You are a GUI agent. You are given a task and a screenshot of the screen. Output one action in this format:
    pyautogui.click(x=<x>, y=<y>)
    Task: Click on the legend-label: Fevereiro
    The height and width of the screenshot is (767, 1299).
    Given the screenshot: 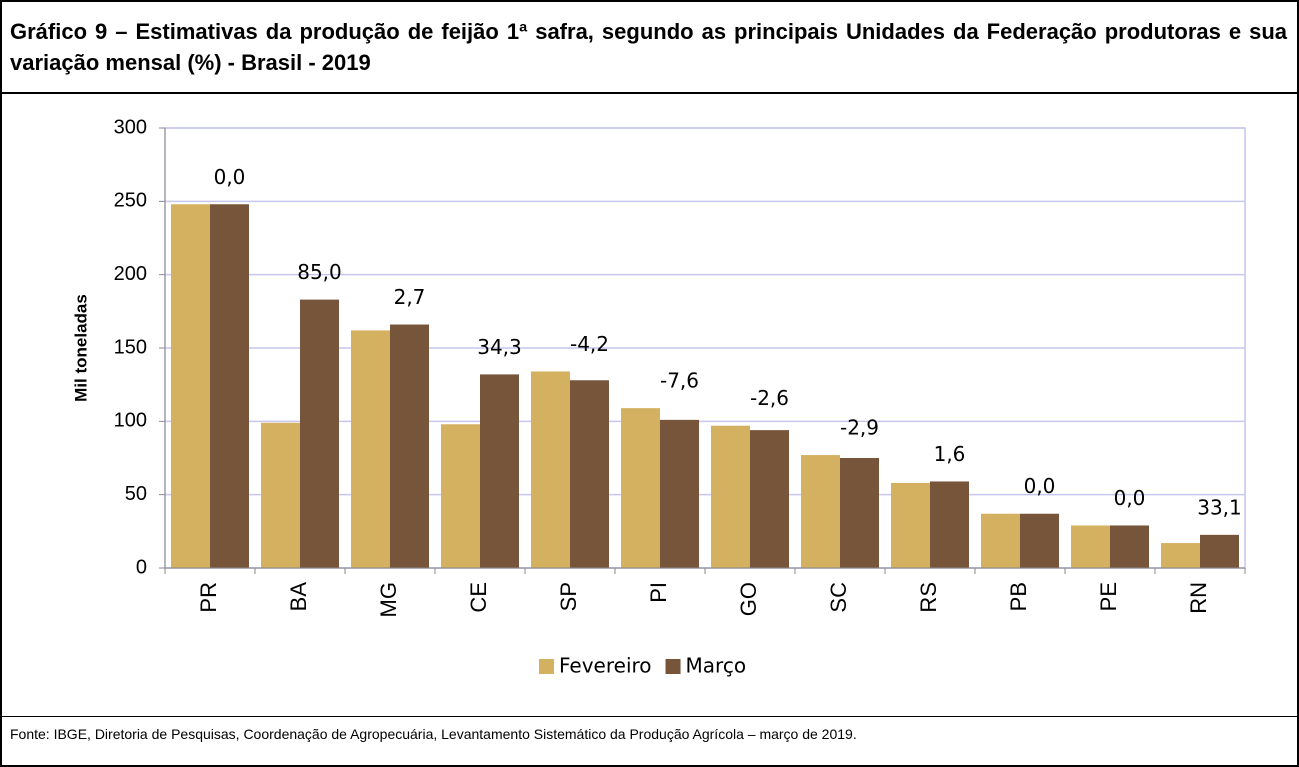 What is the action you would take?
    pyautogui.click(x=605, y=666)
    